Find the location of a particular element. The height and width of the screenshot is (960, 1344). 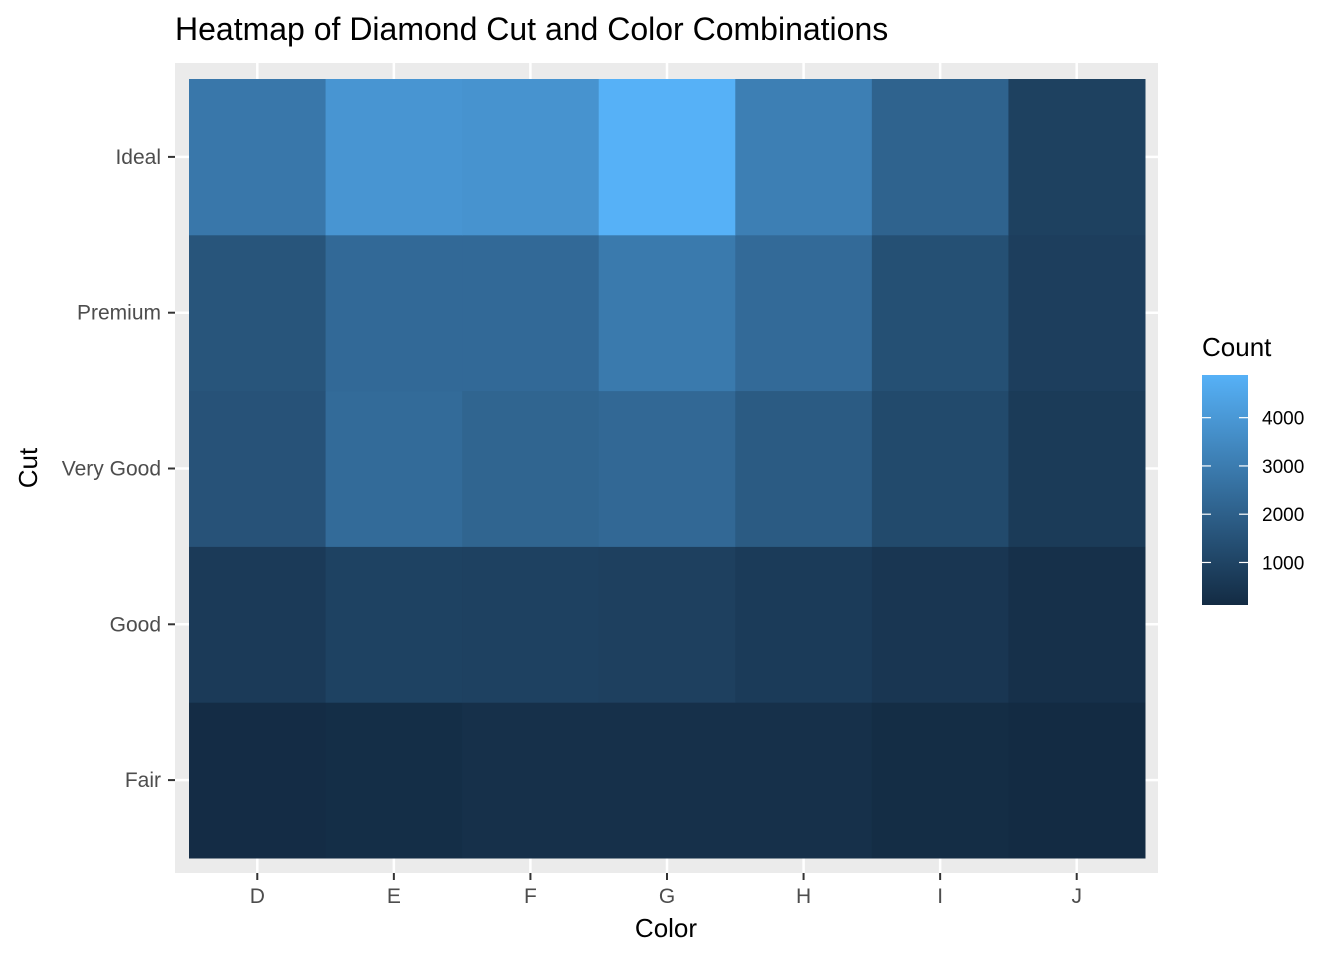

y-axis: Fair Good Very Good Premium Ideal is located at coordinates (118, 469).